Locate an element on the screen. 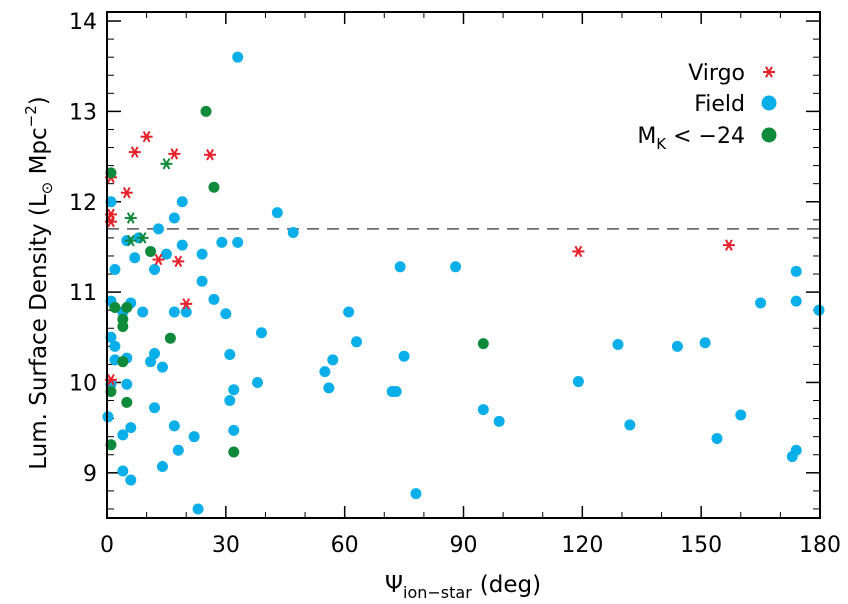 The width and height of the screenshot is (848, 604). y-axis-label-pre: Lum. Surface Density (L is located at coordinates (39, 332).